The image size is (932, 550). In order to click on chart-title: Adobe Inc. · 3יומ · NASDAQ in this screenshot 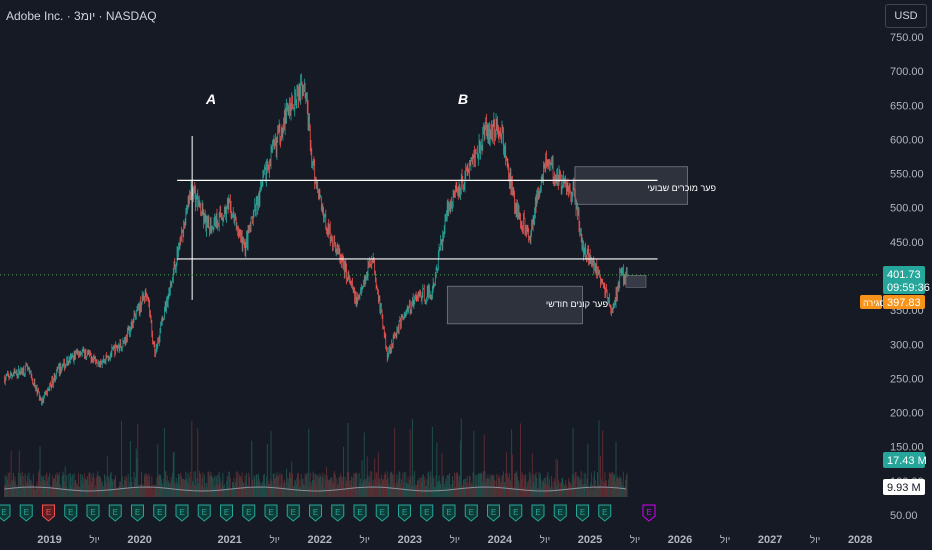, I will do `click(81, 16)`.